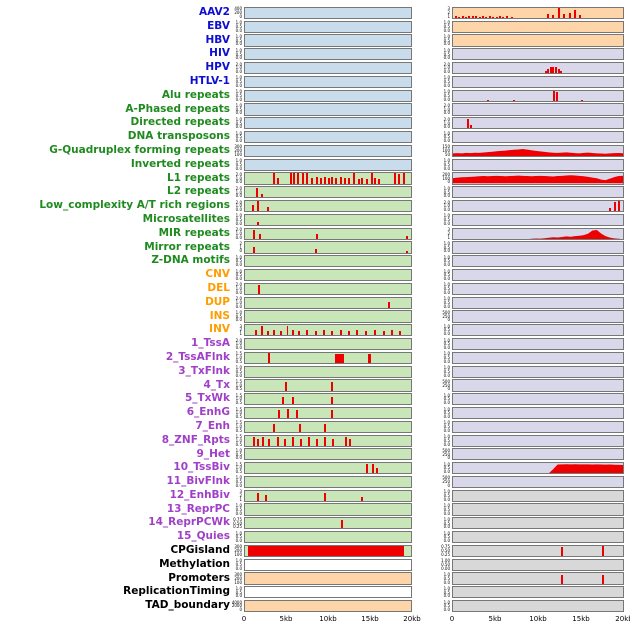  What do you see at coordinates (218, 287) in the screenshot?
I see `track-label: DEL` at bounding box center [218, 287].